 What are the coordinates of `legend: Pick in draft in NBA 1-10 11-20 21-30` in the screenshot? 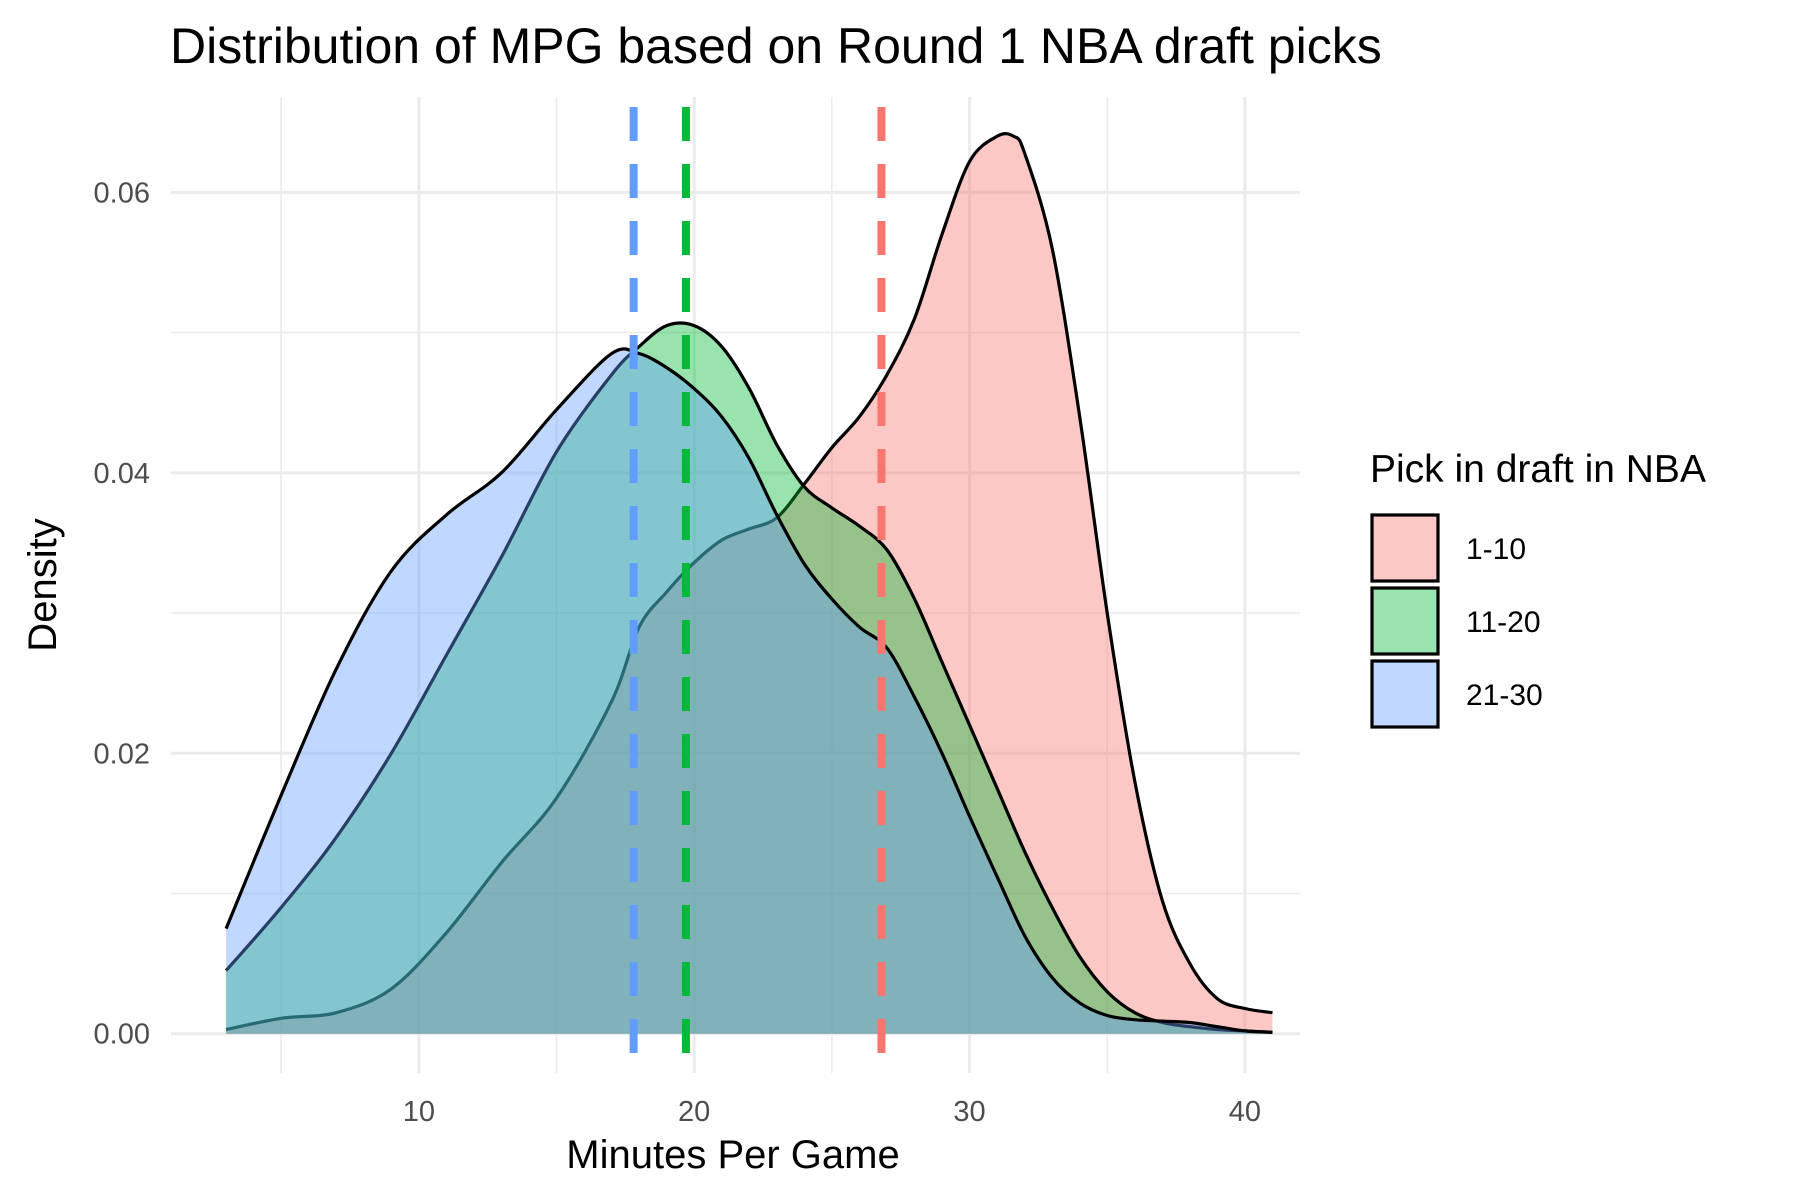 It's located at (1538, 588).